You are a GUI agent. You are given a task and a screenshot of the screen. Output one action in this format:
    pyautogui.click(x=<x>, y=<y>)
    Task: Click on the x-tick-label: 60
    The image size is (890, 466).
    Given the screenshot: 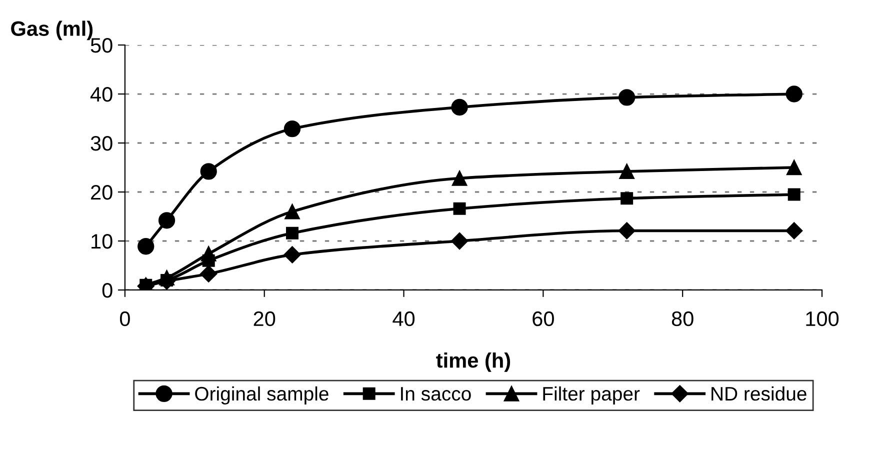 What is the action you would take?
    pyautogui.click(x=543, y=318)
    